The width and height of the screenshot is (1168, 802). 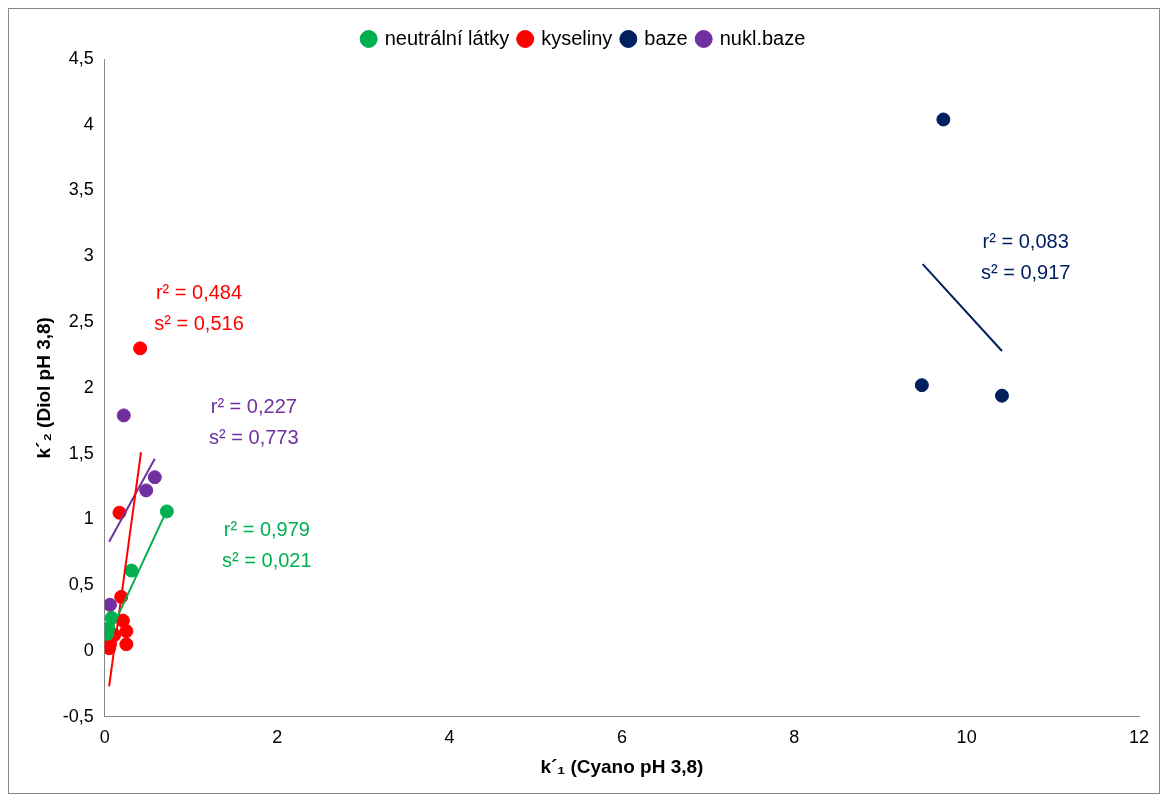 What do you see at coordinates (88, 518) in the screenshot?
I see `y-tick-label: 1` at bounding box center [88, 518].